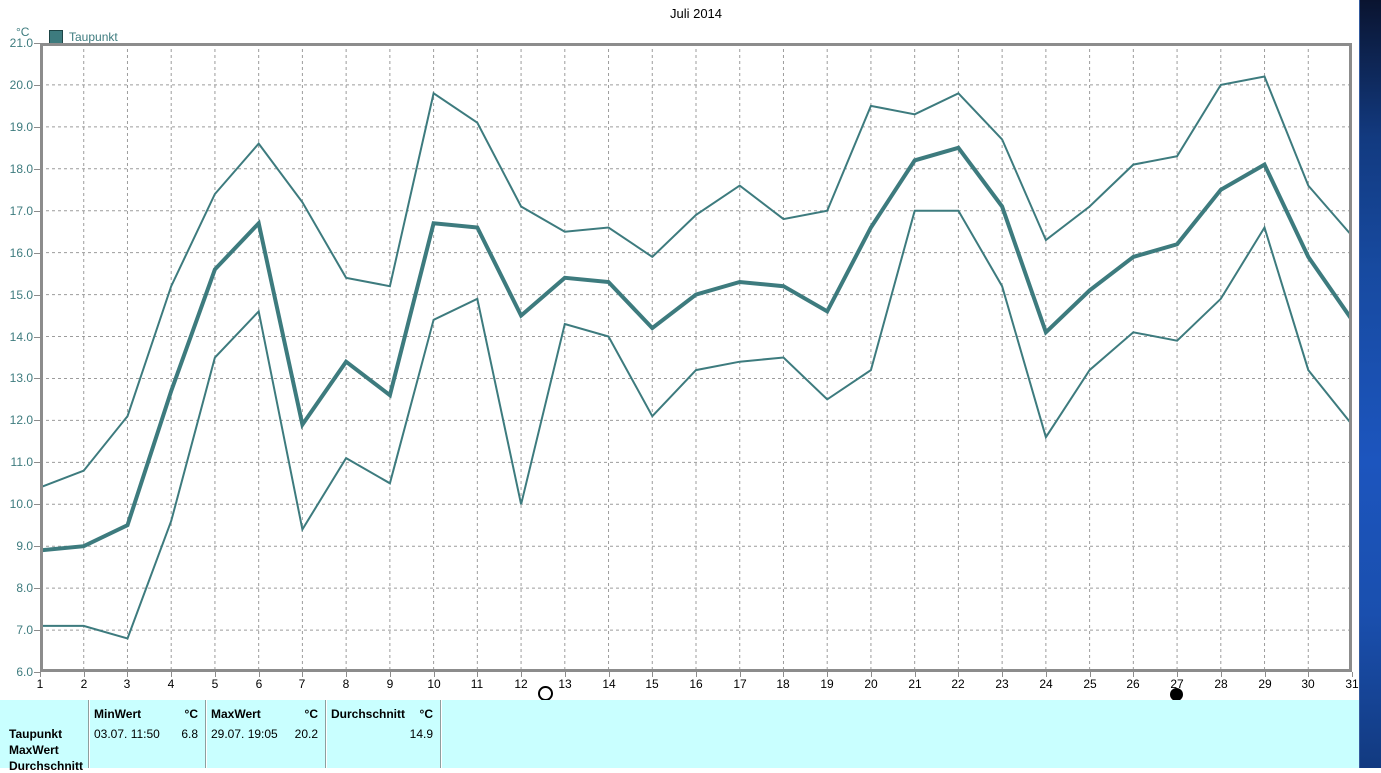 The width and height of the screenshot is (1381, 773). What do you see at coordinates (871, 684) in the screenshot?
I see `x-axis-tick-label: 20` at bounding box center [871, 684].